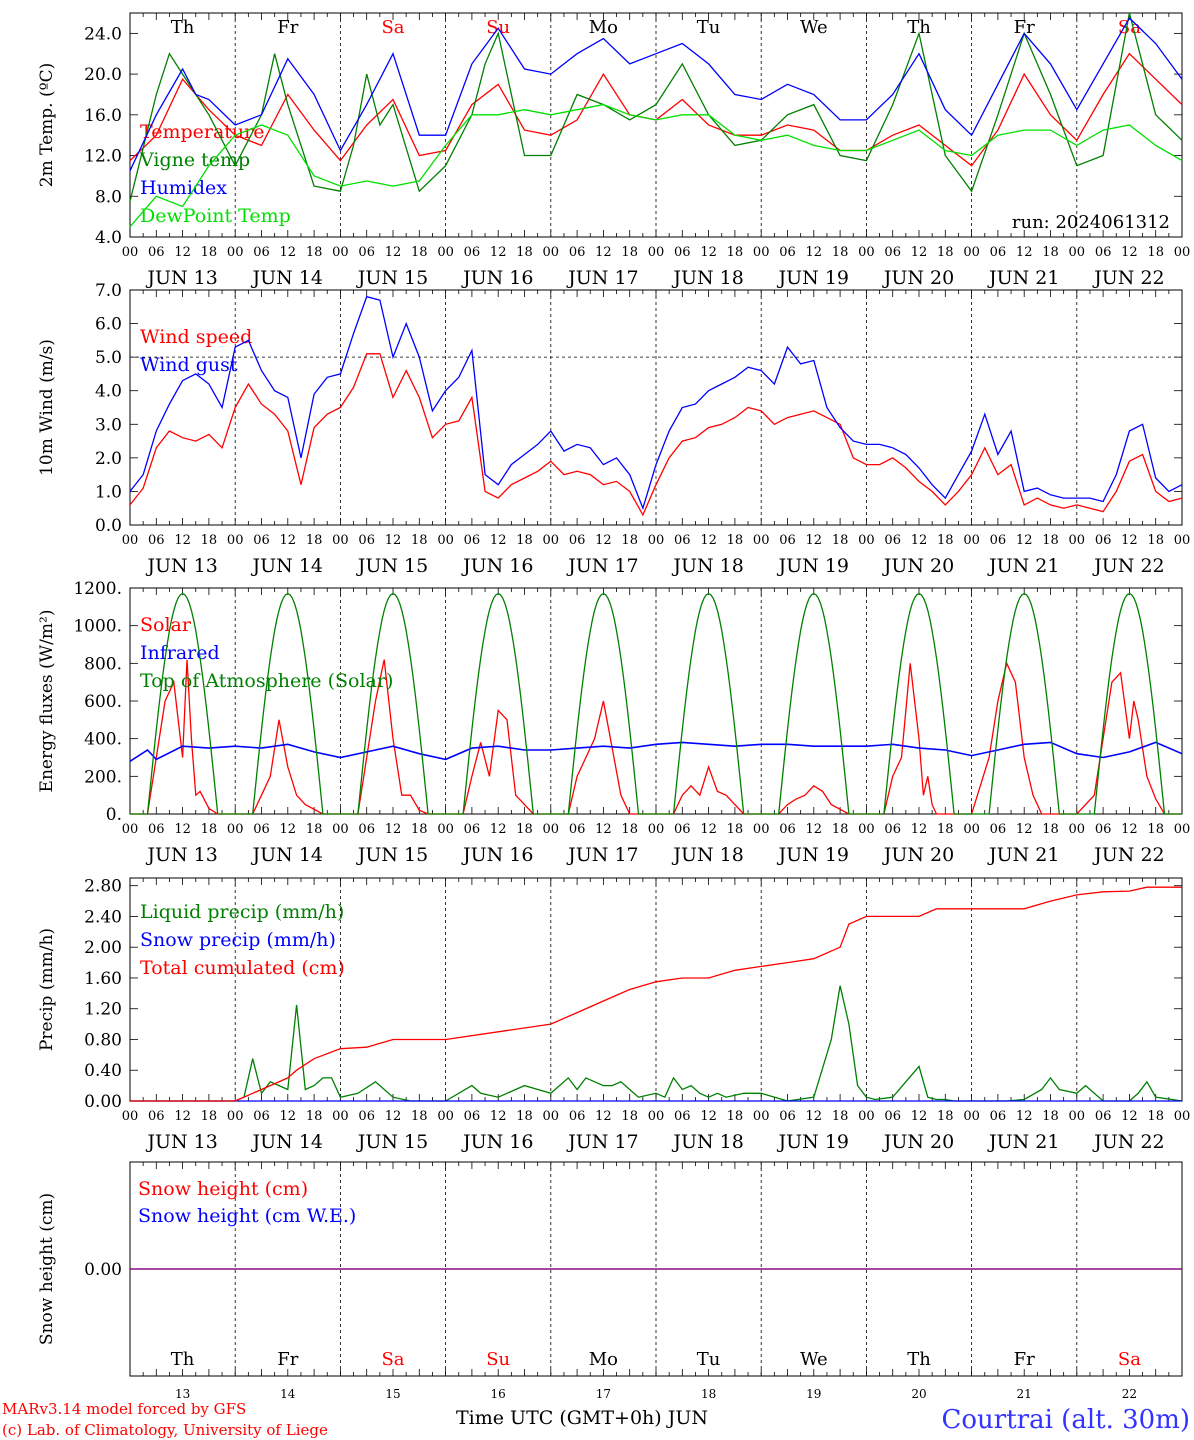  I want to click on y-tick-label: 4.0, so click(108, 392).